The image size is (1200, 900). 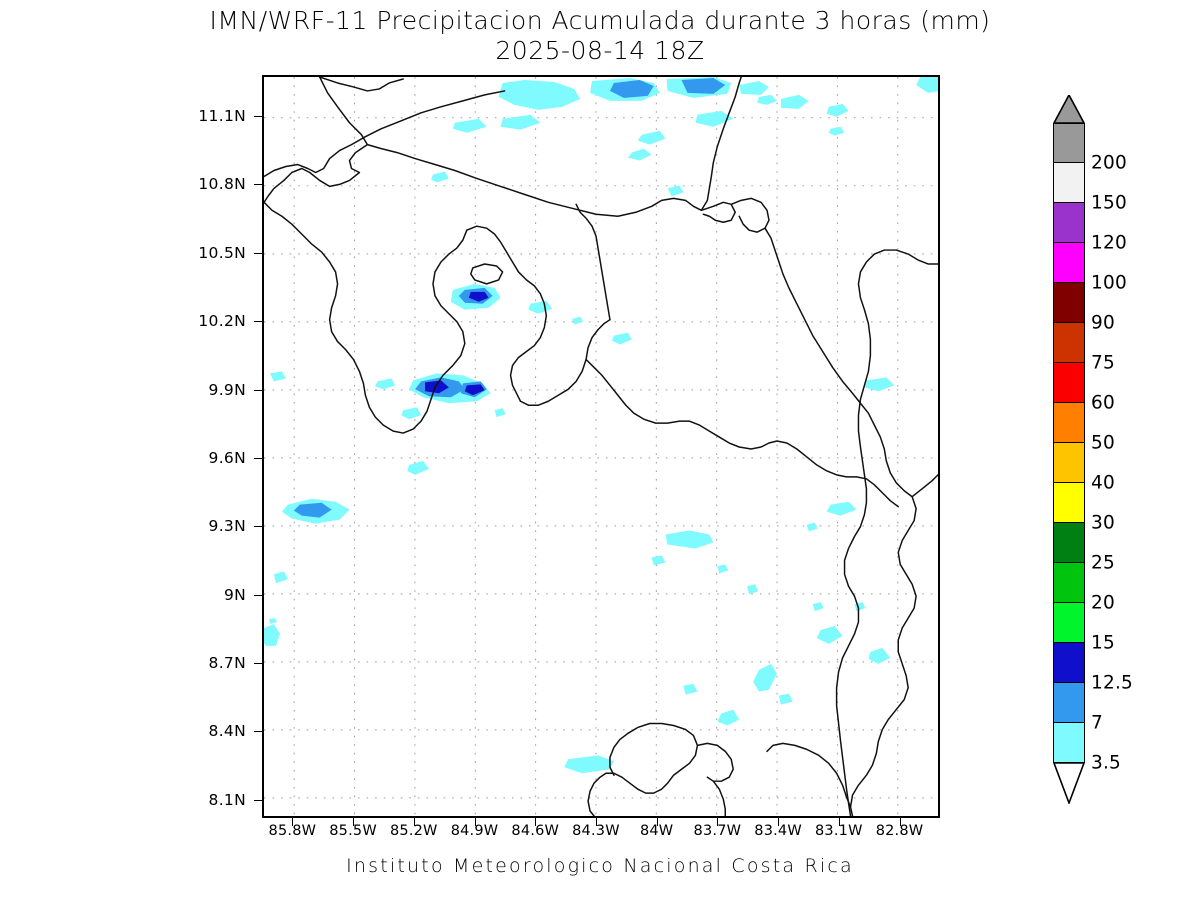 I want to click on colorbar-tick-label: 30, so click(x=1103, y=523).